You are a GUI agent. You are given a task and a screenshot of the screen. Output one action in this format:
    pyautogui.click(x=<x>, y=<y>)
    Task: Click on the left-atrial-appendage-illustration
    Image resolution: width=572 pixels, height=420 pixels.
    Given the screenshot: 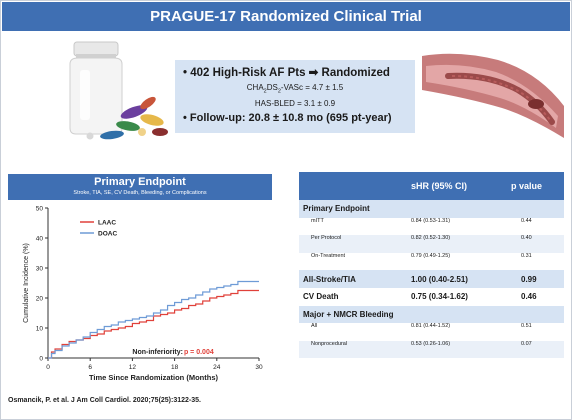 What is the action you would take?
    pyautogui.click(x=493, y=95)
    